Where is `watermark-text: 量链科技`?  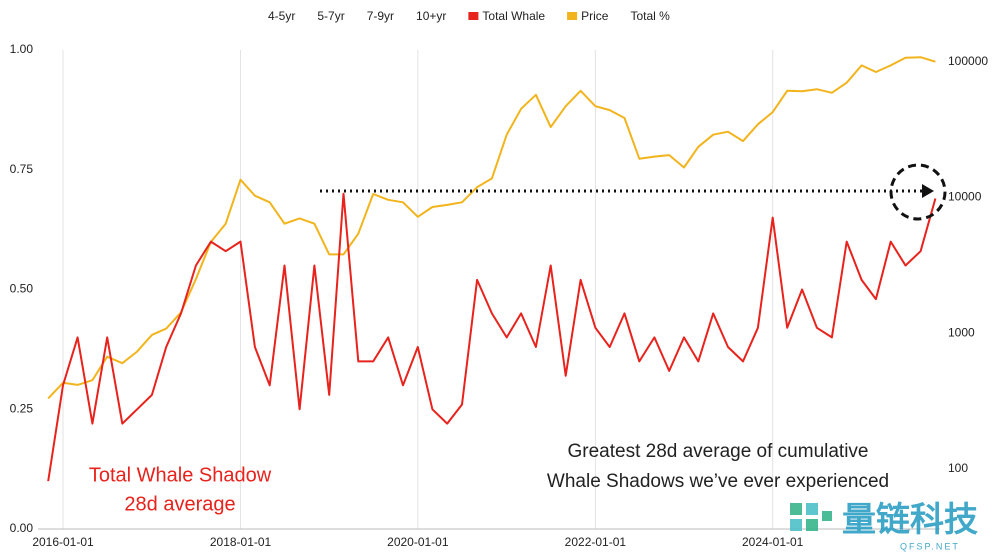
watermark-text: 量链科技 is located at coordinates (910, 520).